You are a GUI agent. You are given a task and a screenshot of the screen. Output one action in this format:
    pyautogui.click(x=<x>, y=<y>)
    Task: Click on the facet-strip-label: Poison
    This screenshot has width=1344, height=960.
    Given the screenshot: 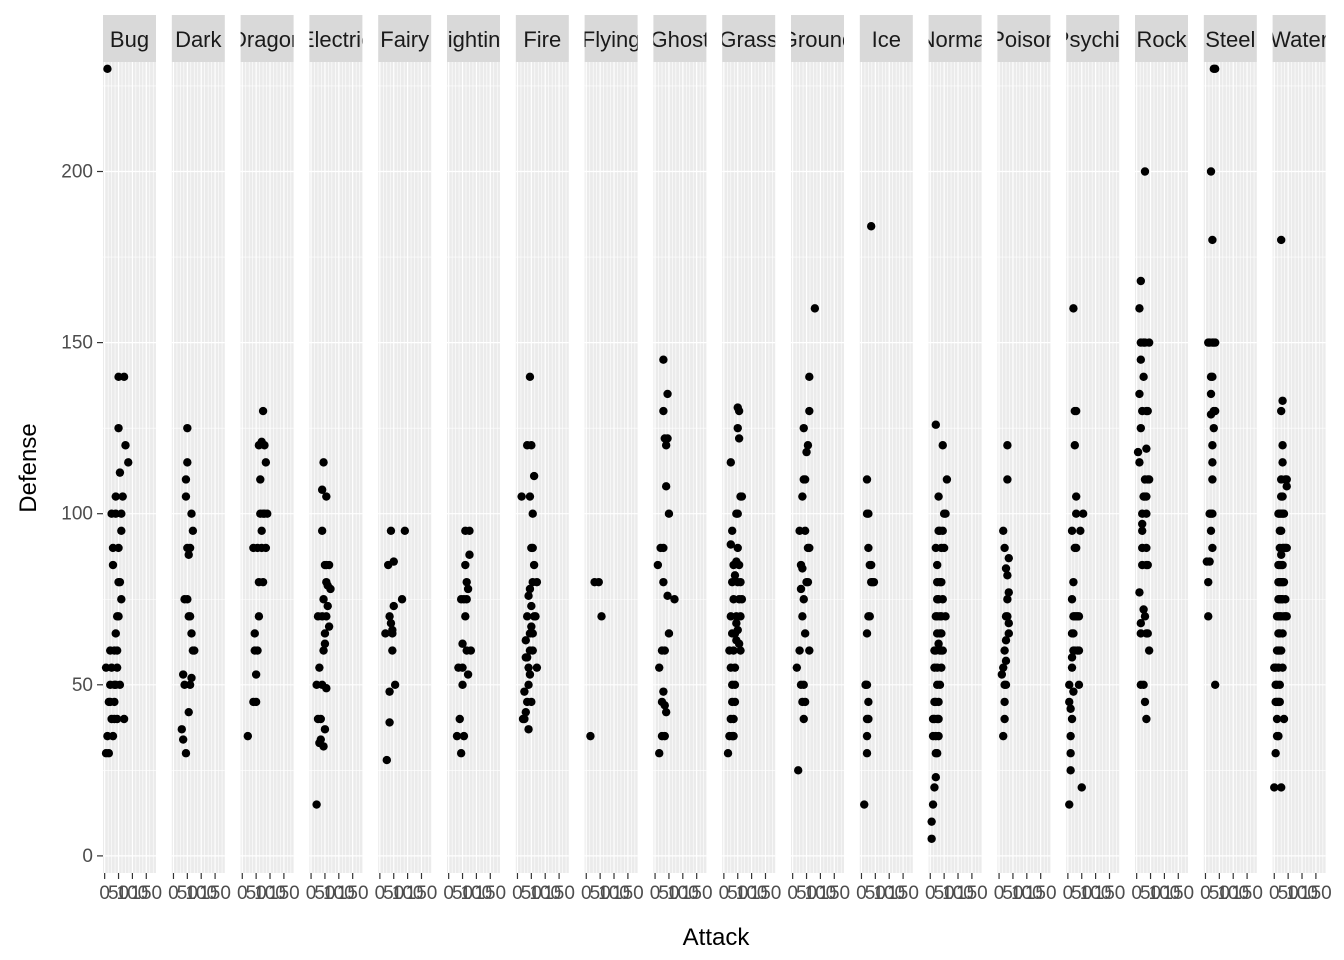 What is the action you would take?
    pyautogui.click(x=1023, y=39)
    